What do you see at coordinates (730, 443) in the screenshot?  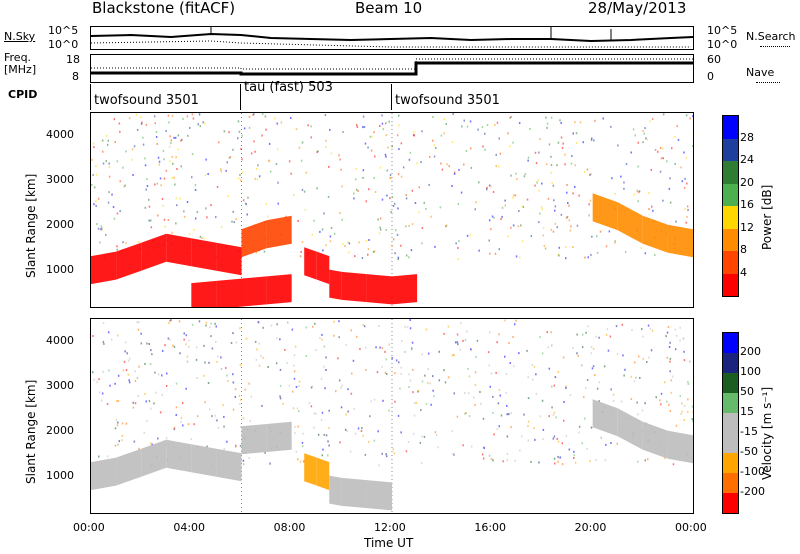 I see `colorbar-cell` at bounding box center [730, 443].